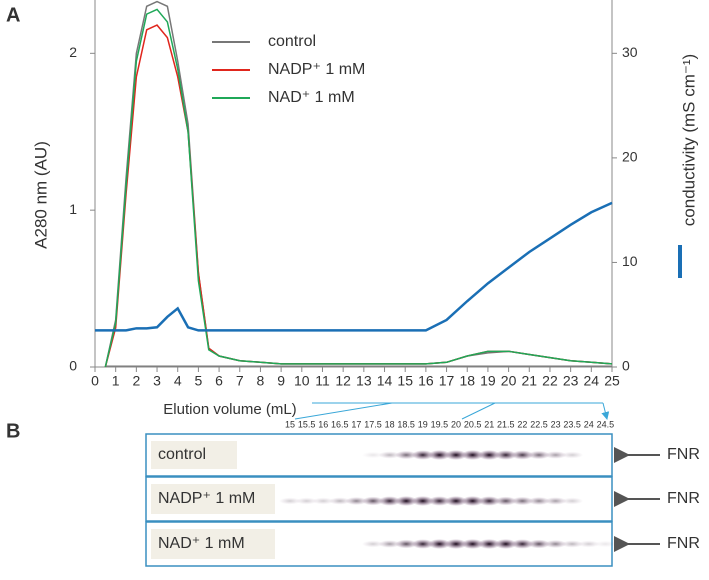 The image size is (709, 580). Describe the element at coordinates (322, 381) in the screenshot. I see `x-tick-label: 11` at that location.